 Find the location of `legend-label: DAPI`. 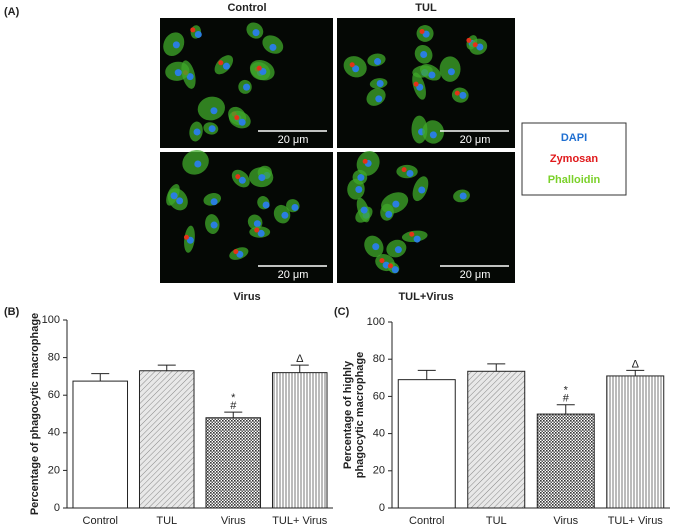

legend-label: DAPI is located at coordinates (574, 138).